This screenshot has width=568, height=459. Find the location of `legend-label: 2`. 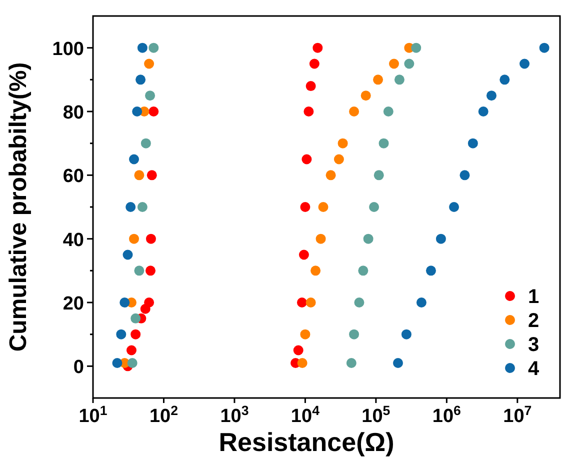

legend-label: 2 is located at coordinates (534, 321).